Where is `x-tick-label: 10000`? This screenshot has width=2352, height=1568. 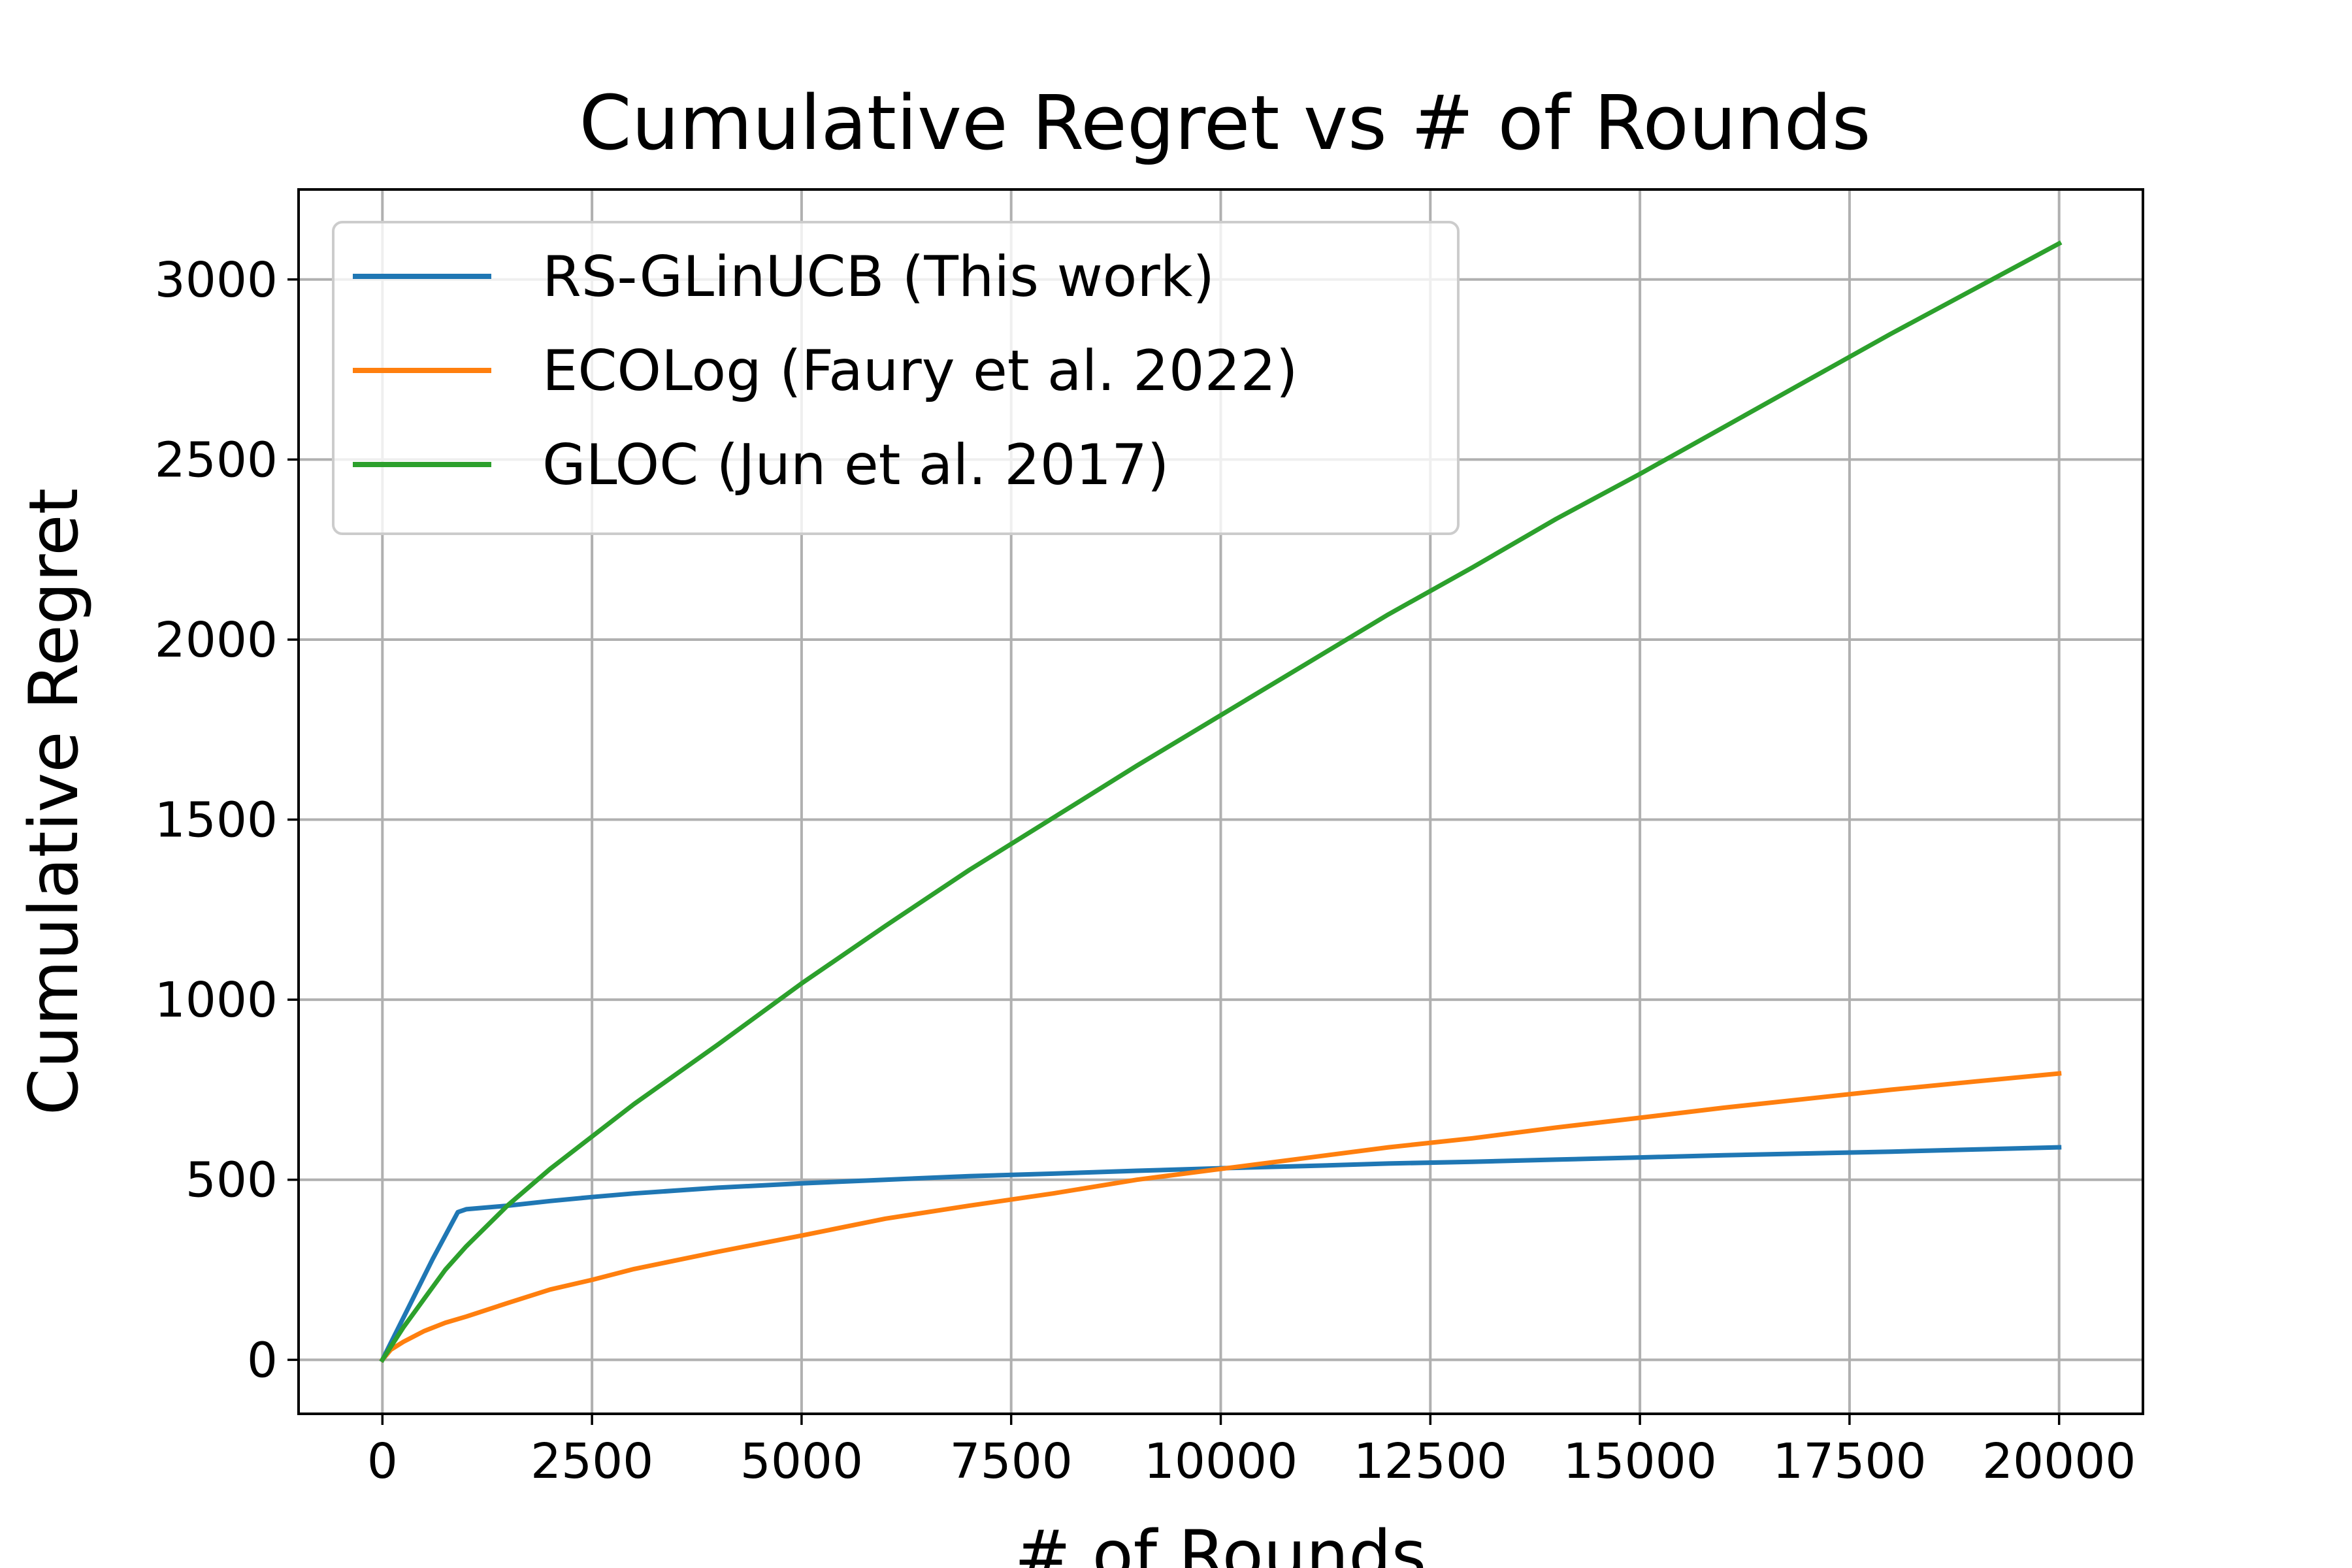
x-tick-label: 10000 is located at coordinates (1221, 1461).